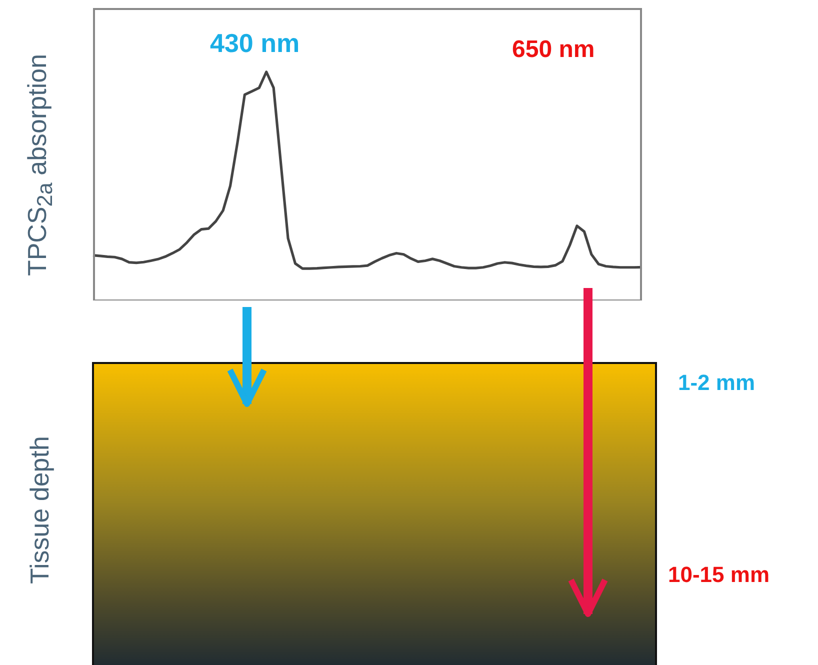 The height and width of the screenshot is (665, 818). What do you see at coordinates (719, 575) in the screenshot?
I see `text: 10-15 mm` at bounding box center [719, 575].